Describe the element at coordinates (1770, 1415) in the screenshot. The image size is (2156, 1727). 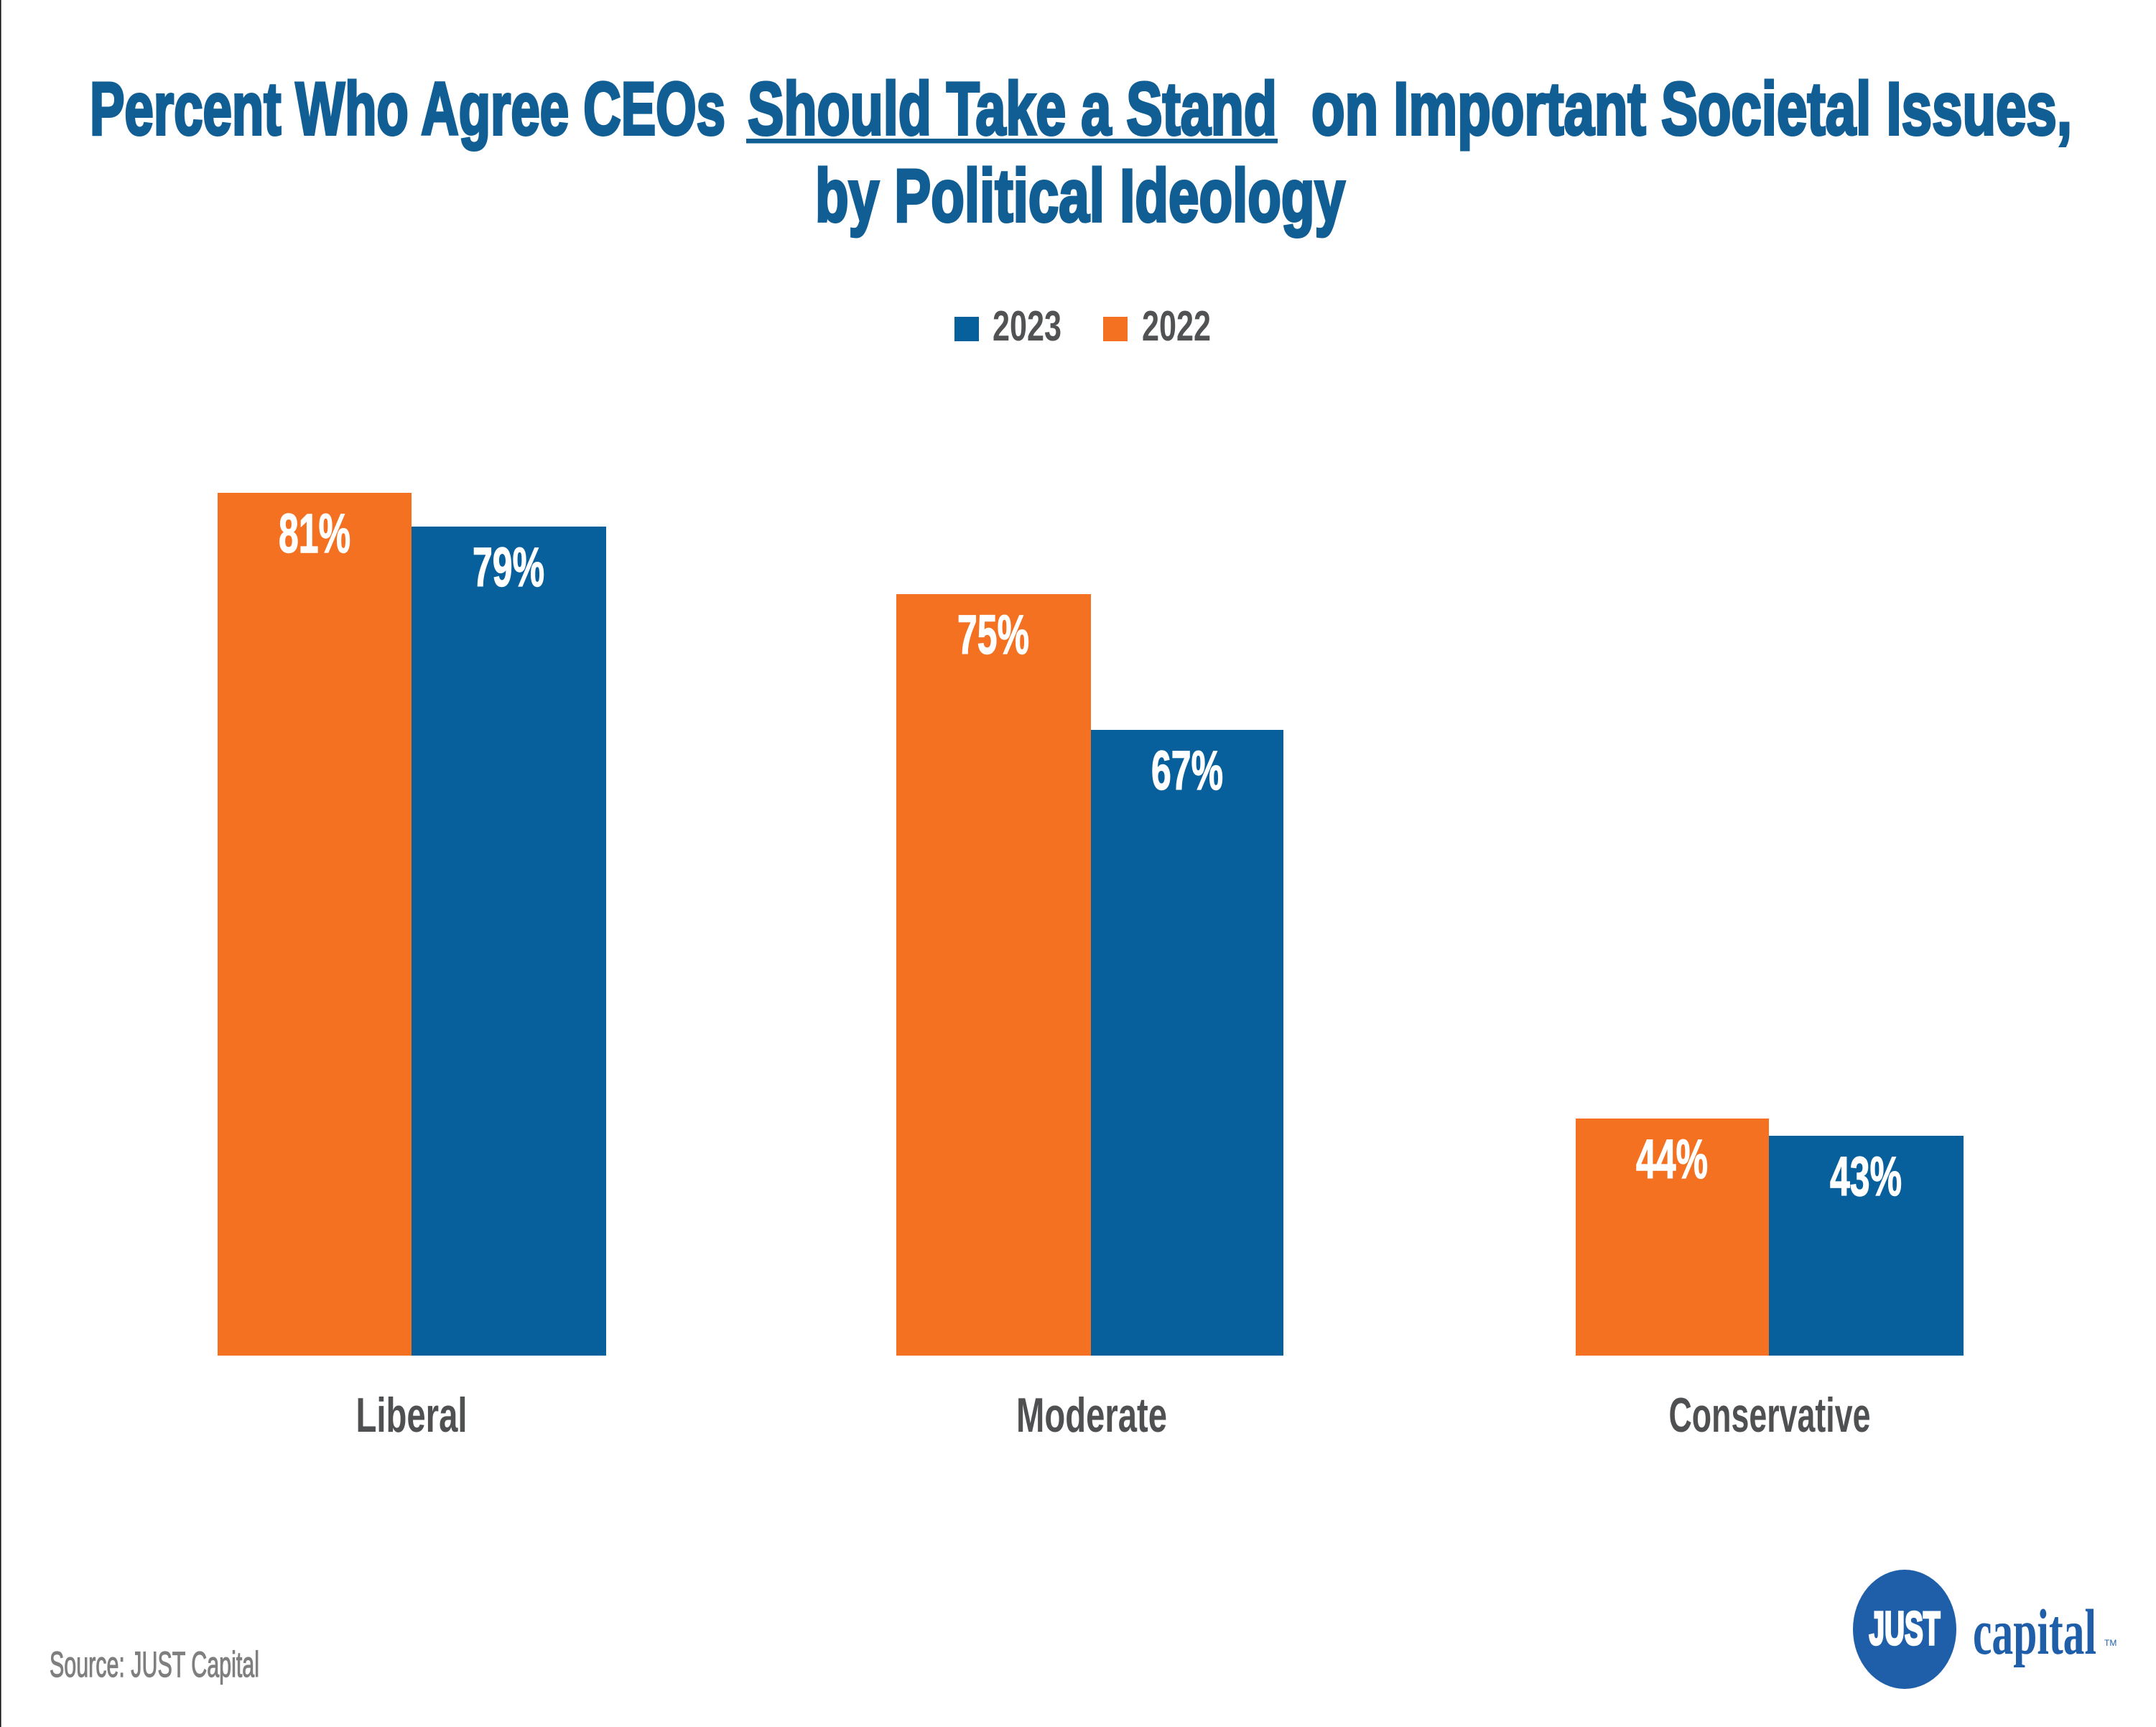
I see `svg-text: Conservative` at that location.